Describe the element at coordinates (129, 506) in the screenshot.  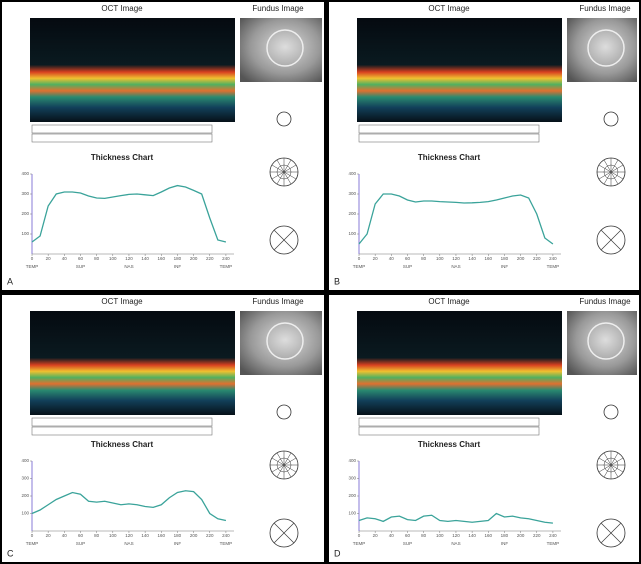
I see `thickness-line` at that location.